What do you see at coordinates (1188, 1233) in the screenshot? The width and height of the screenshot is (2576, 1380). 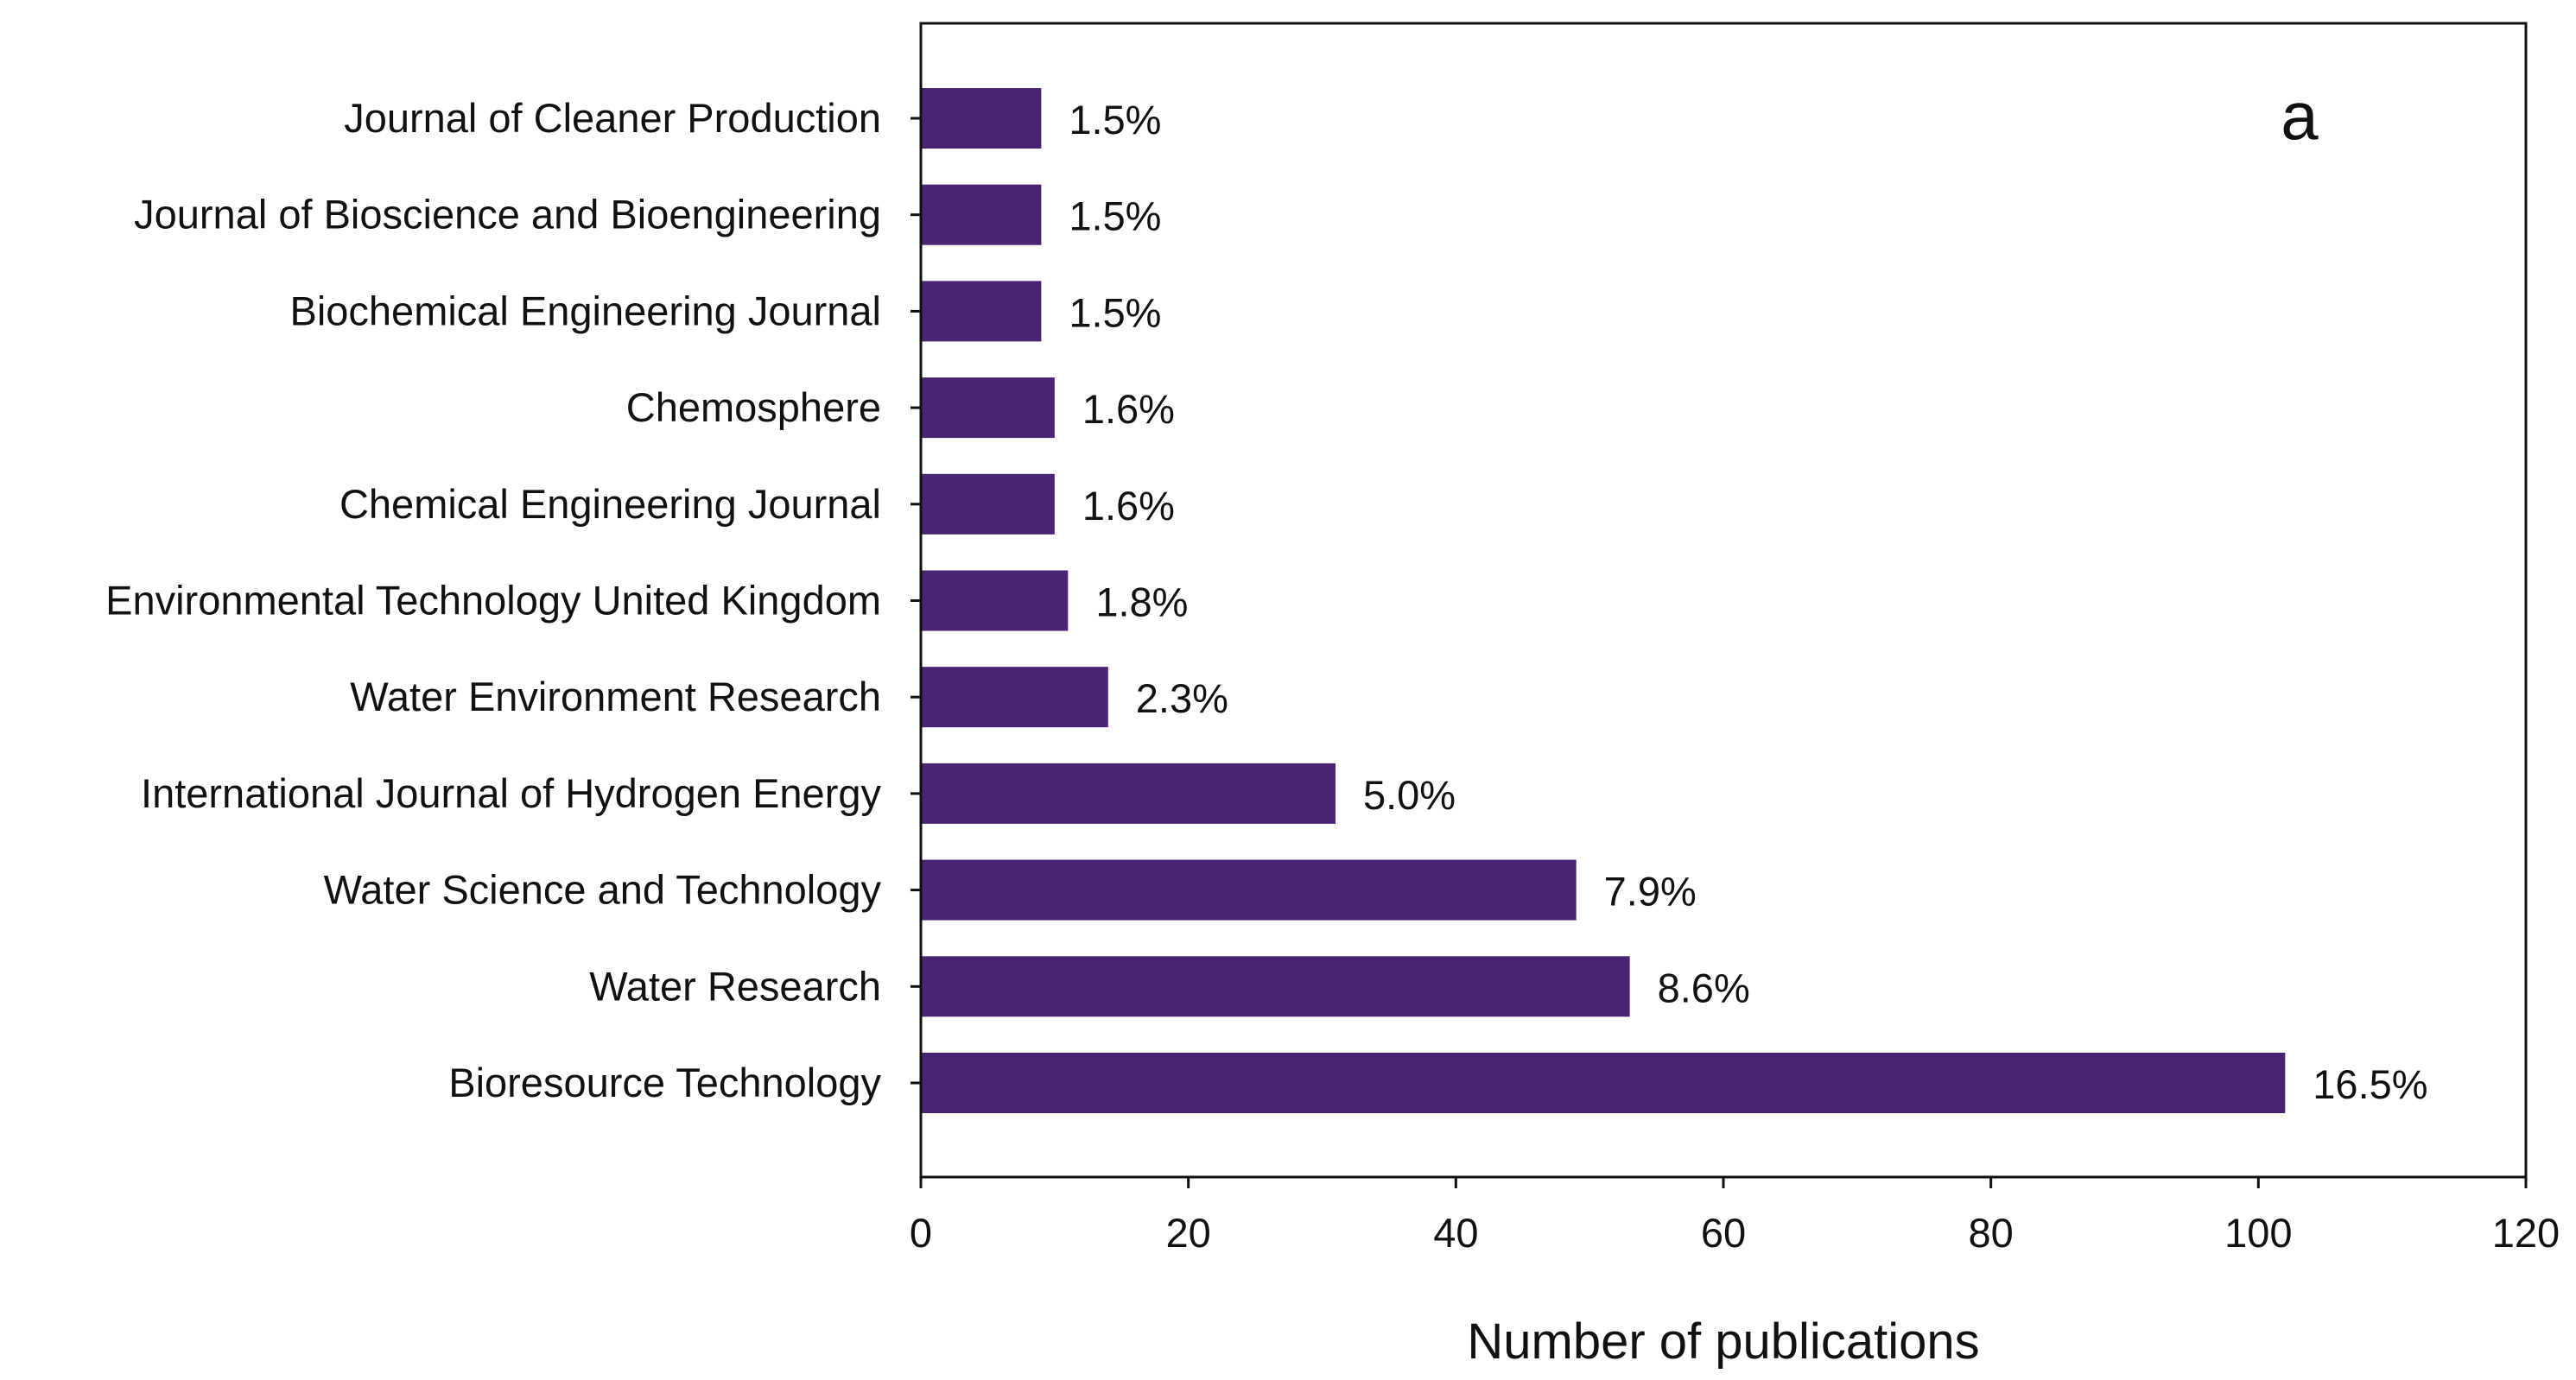 I see `x-tick-label-1: 20` at bounding box center [1188, 1233].